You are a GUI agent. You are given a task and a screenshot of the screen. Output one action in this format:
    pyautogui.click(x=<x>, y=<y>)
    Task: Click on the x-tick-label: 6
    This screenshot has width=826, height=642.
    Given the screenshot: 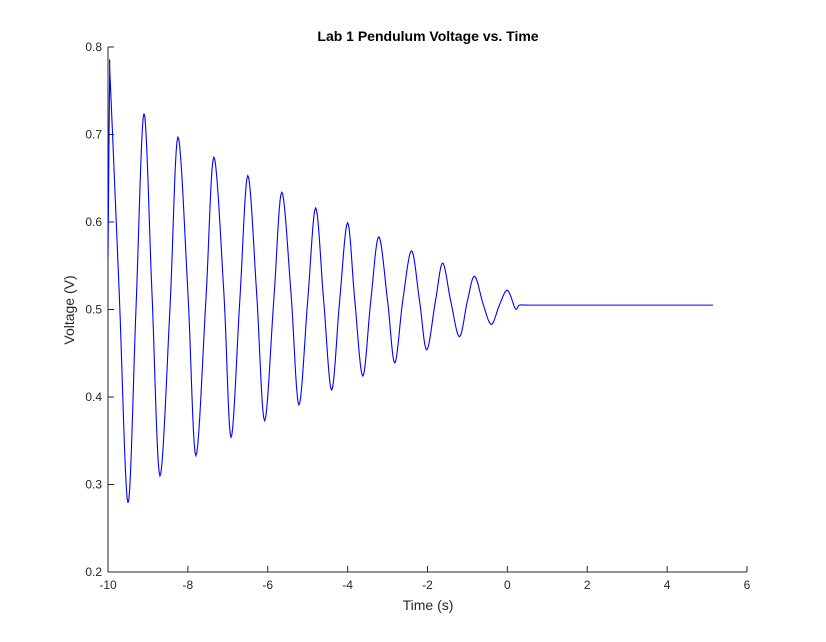 What is the action you would take?
    pyautogui.click(x=747, y=585)
    